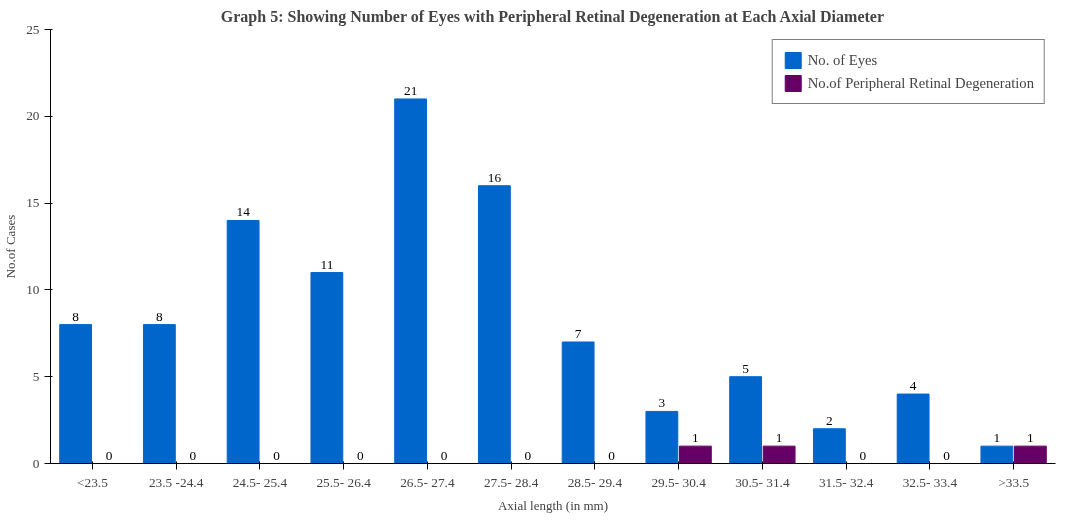 The image size is (1072, 525). I want to click on data-label: 2, so click(829, 420).